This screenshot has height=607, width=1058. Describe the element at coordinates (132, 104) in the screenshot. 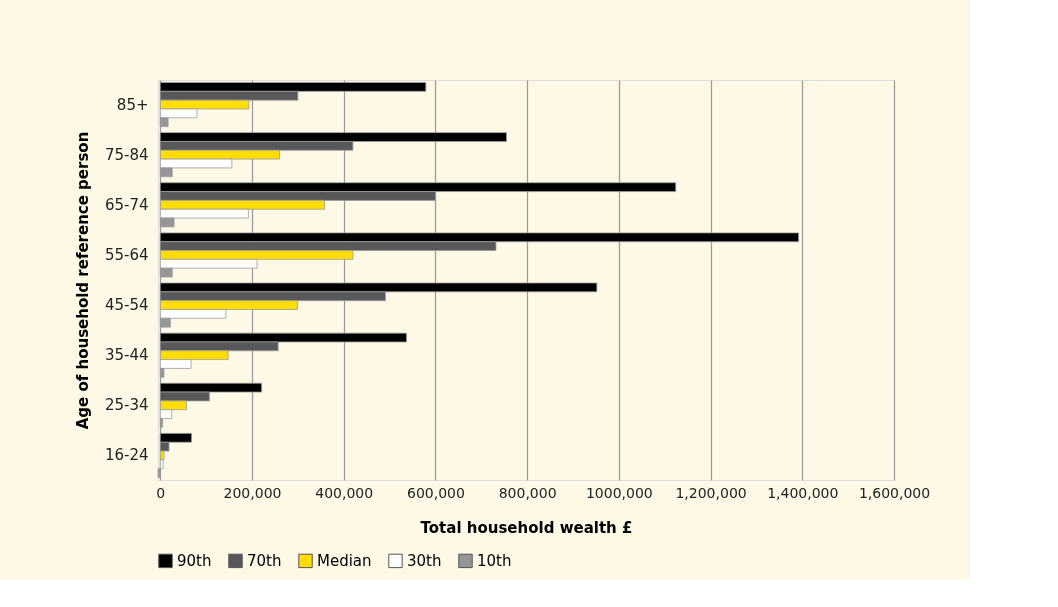

I see `y-tick-label: 85+` at that location.